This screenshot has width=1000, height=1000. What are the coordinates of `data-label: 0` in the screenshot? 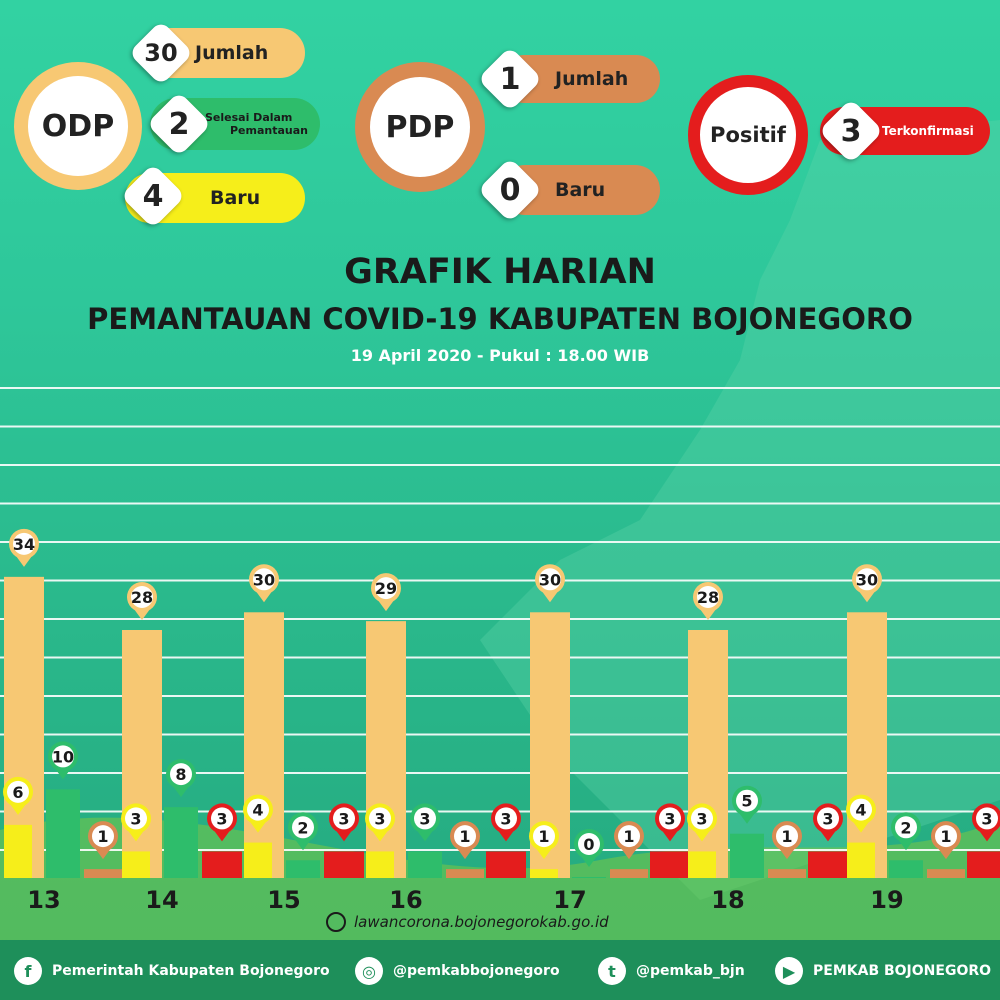 It's located at (588, 844).